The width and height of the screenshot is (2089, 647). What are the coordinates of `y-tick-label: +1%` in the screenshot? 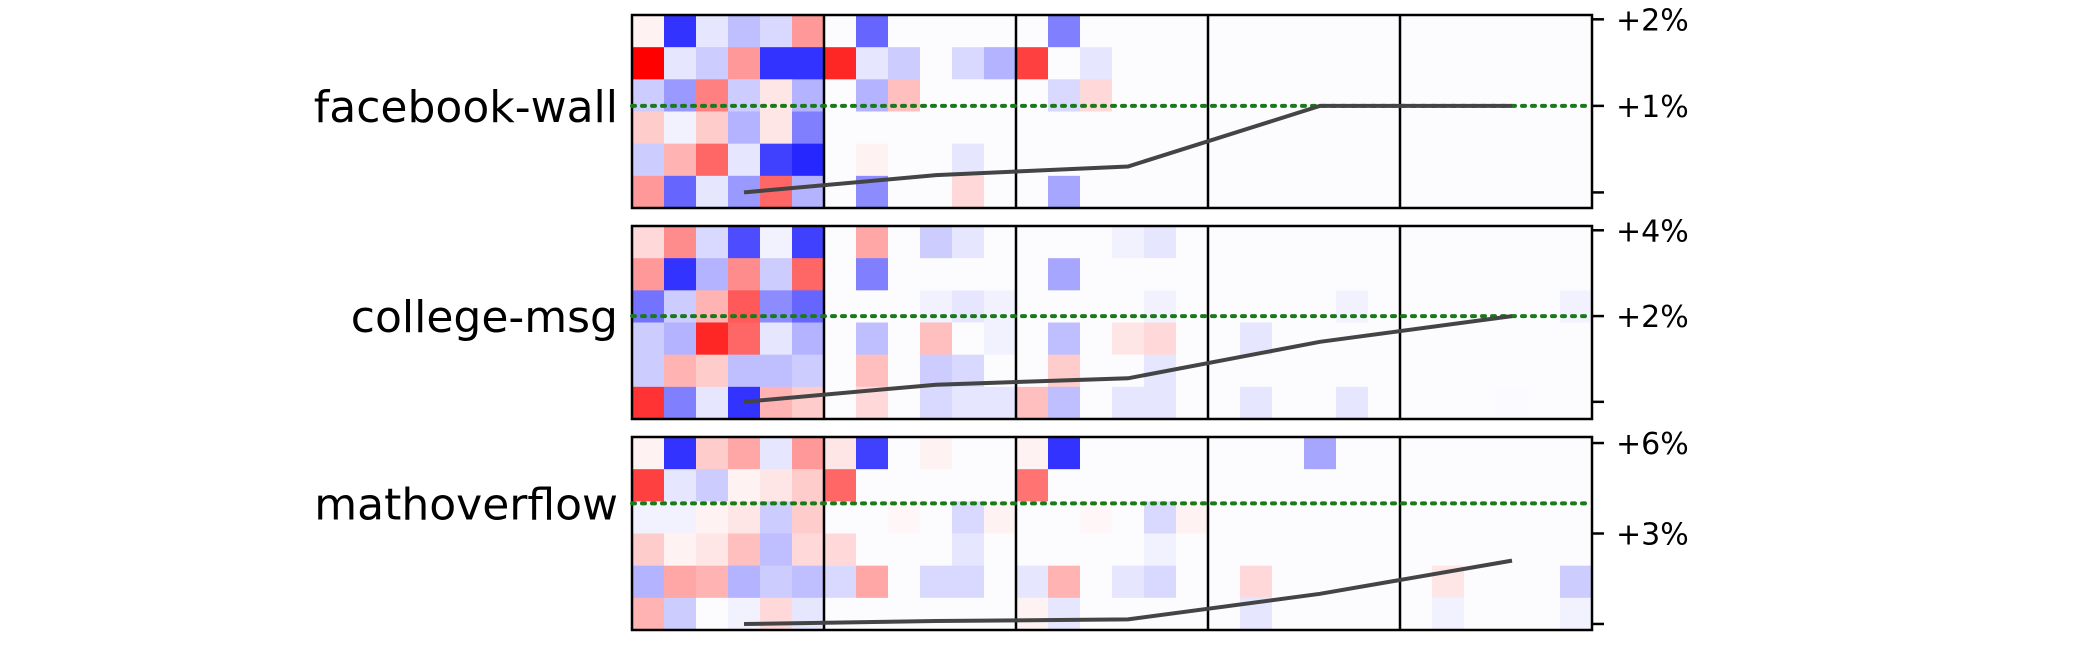 It's located at (1652, 107).